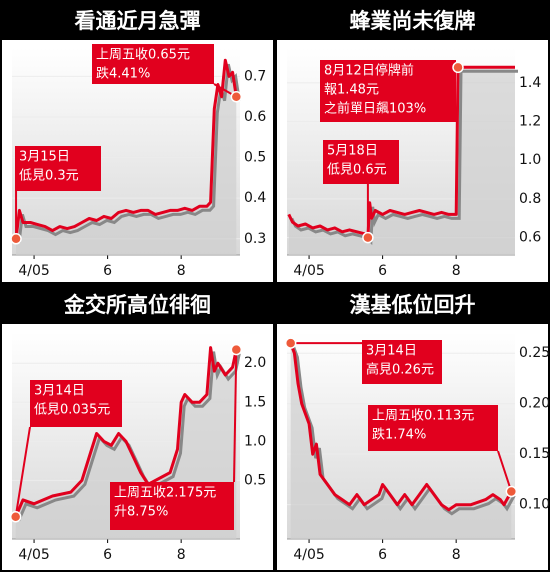  I want to click on annotation-text: 上周五收0.65元, so click(143, 55).